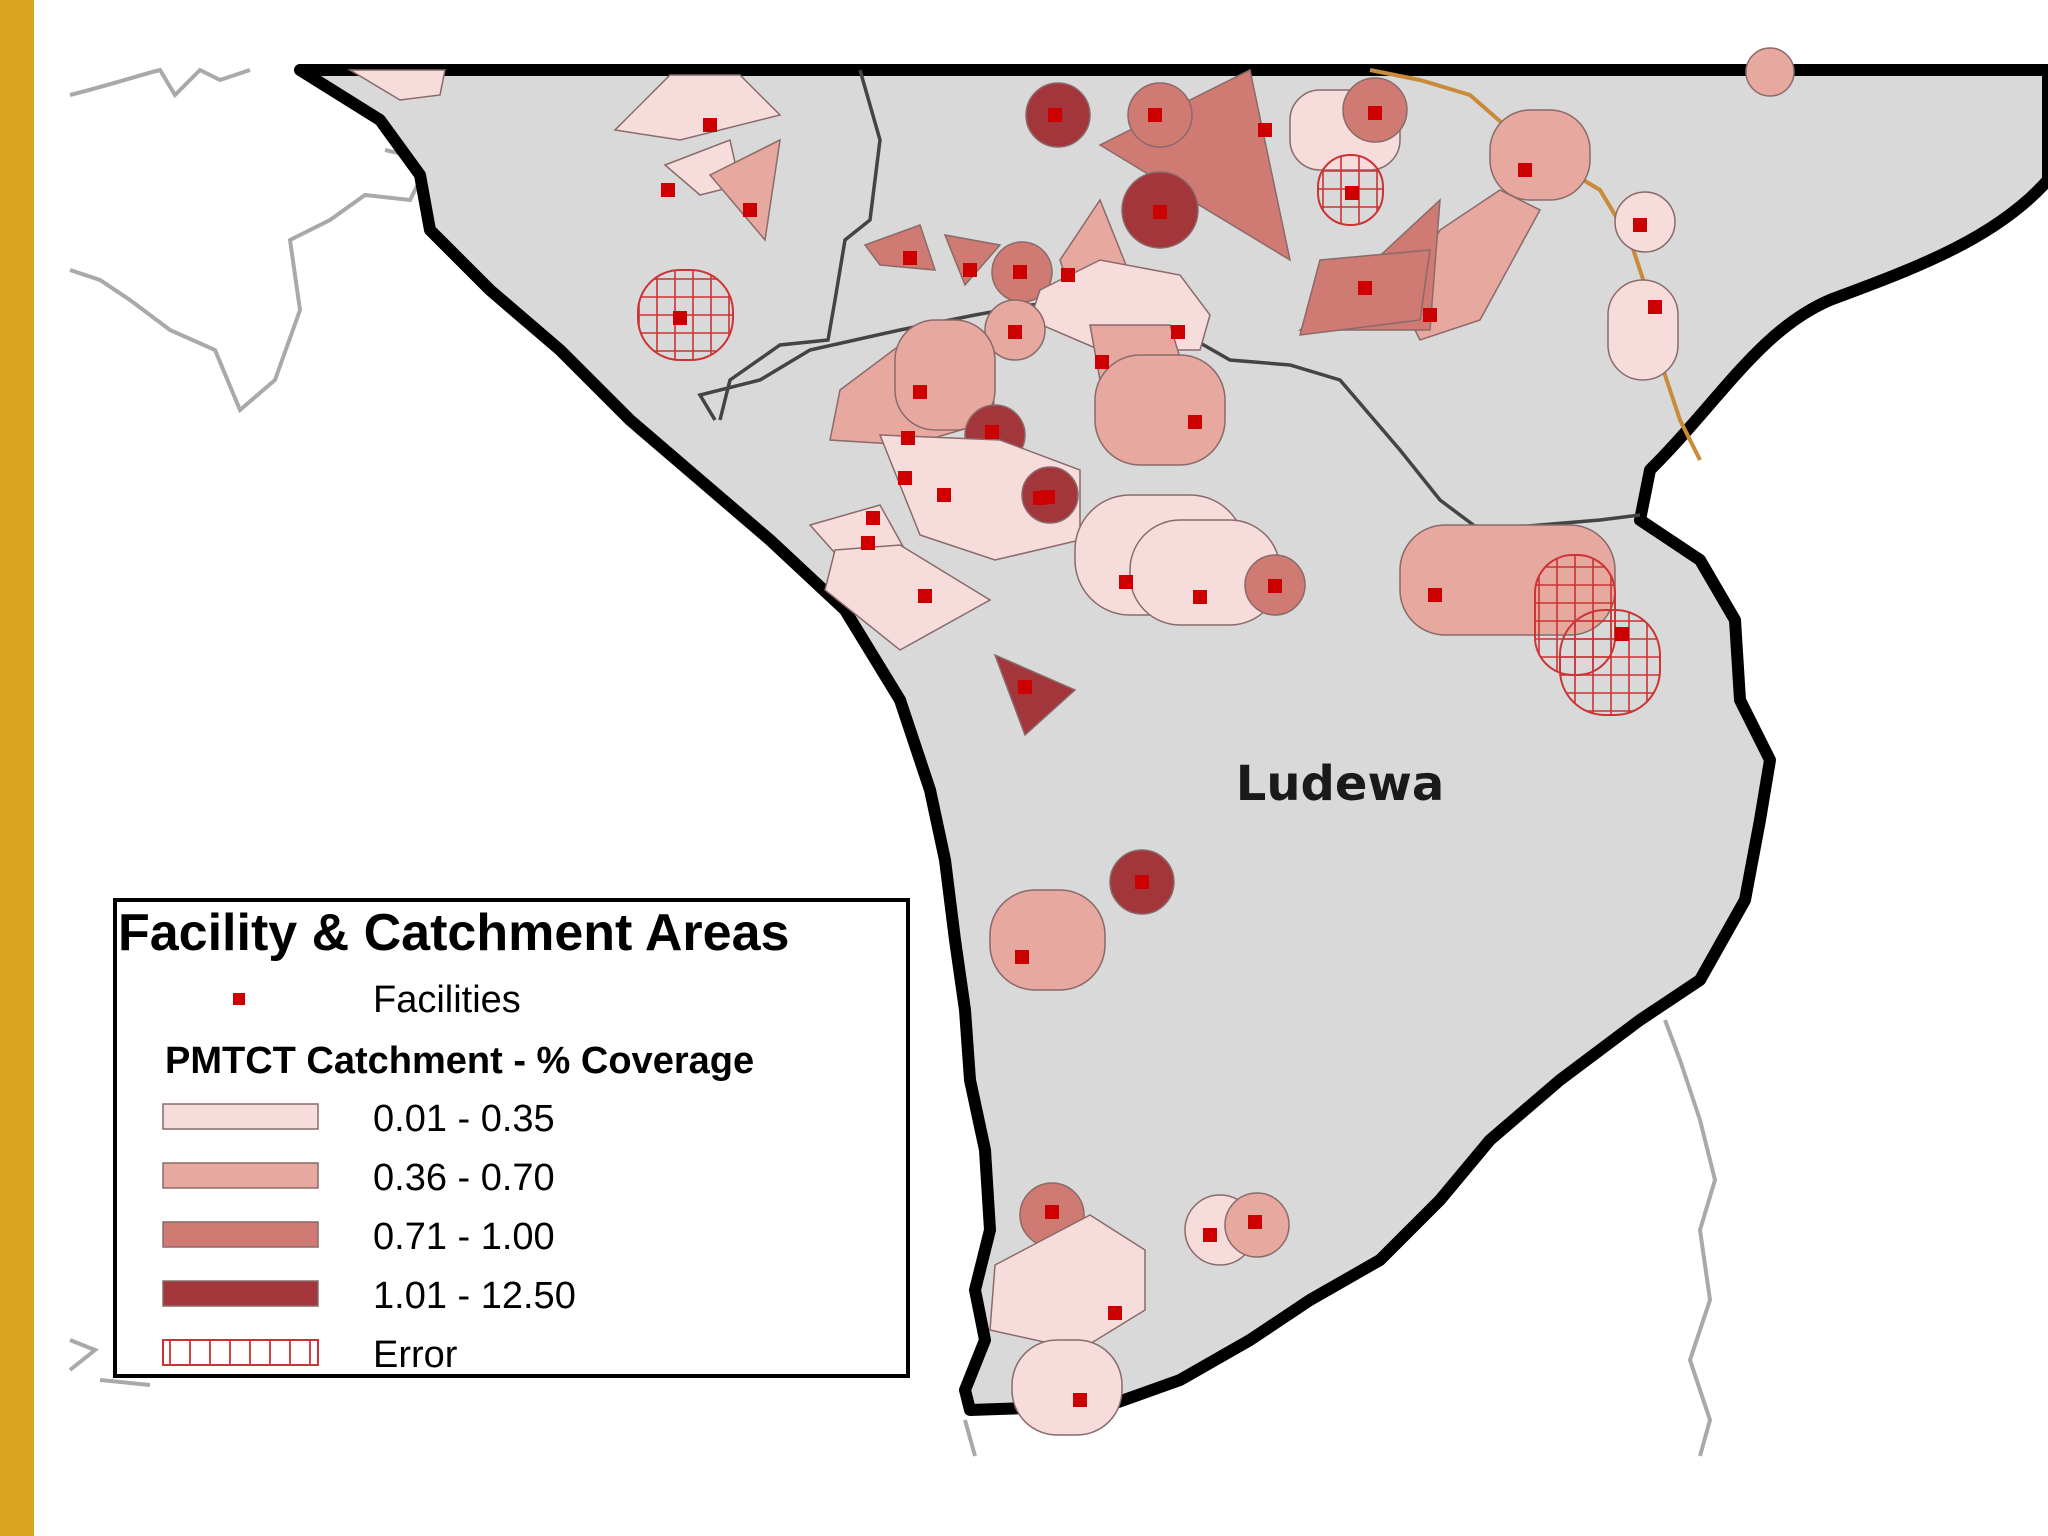 Image resolution: width=2048 pixels, height=1536 pixels. What do you see at coordinates (464, 1119) in the screenshot?
I see `legend-label-class-1: 0.01 - 0.35` at bounding box center [464, 1119].